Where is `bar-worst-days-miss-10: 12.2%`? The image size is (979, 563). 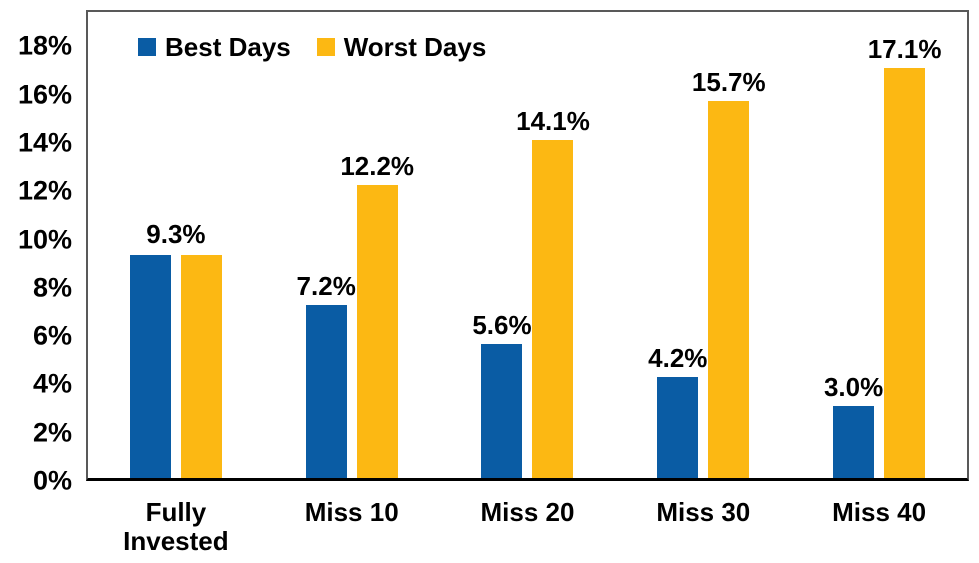
bar-worst-days-miss-10: 12.2% is located at coordinates (377, 315).